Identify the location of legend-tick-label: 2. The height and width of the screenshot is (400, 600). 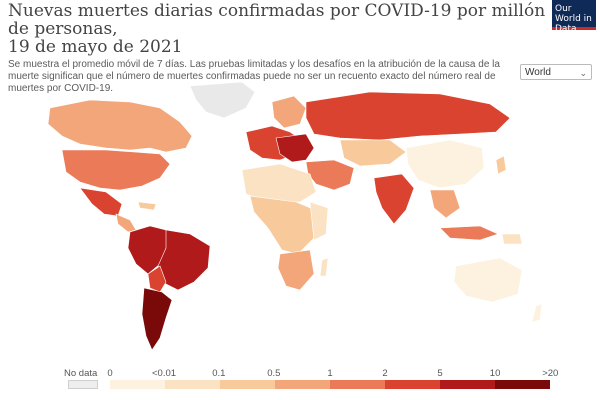
(385, 373).